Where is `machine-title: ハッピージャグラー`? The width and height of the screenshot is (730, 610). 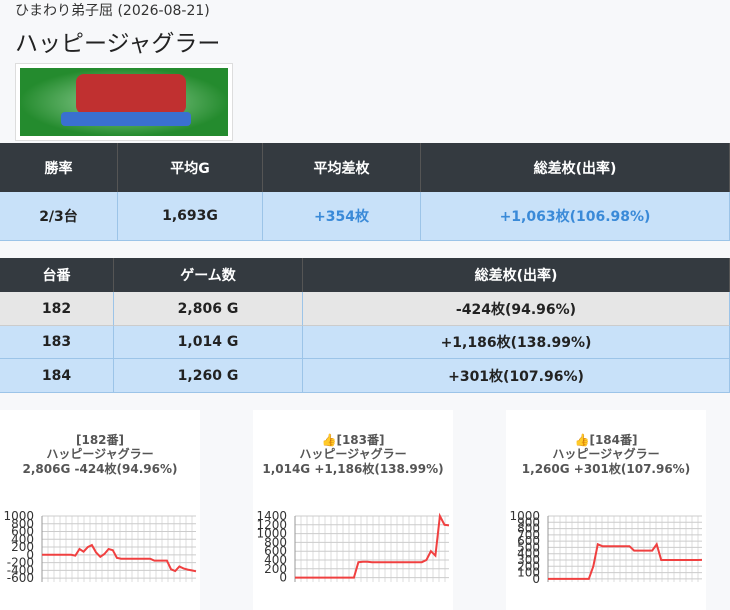
machine-title: ハッピージャグラー is located at coordinates (118, 44).